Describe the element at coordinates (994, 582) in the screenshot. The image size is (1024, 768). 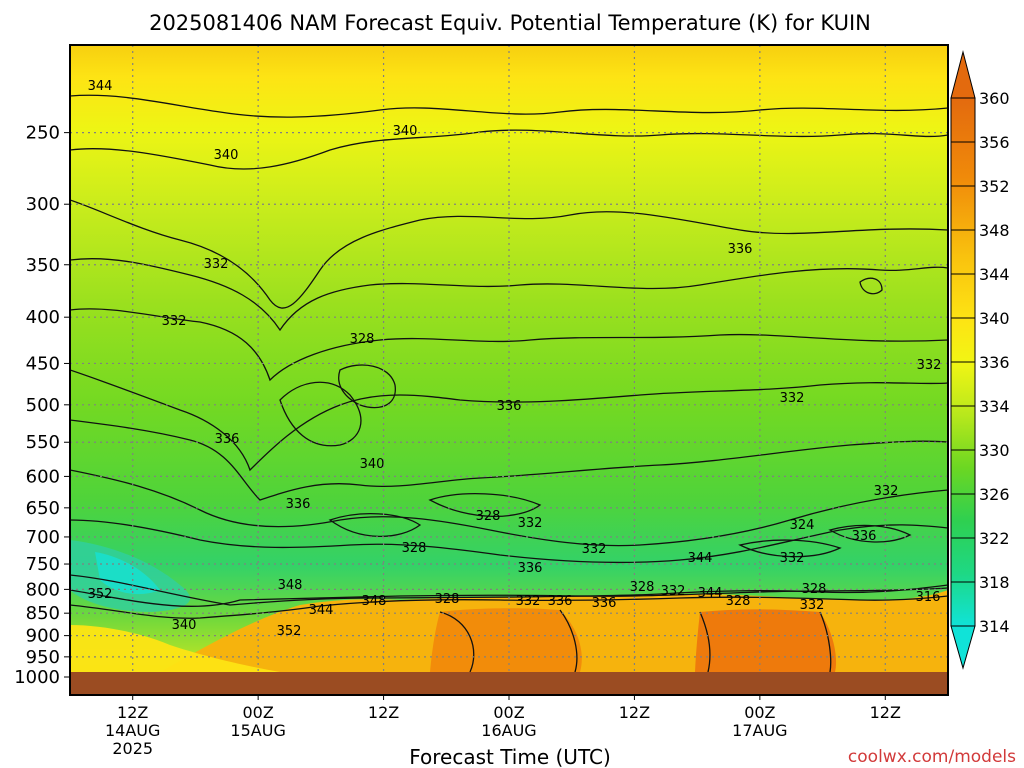
I see `colorbar-label: 318` at that location.